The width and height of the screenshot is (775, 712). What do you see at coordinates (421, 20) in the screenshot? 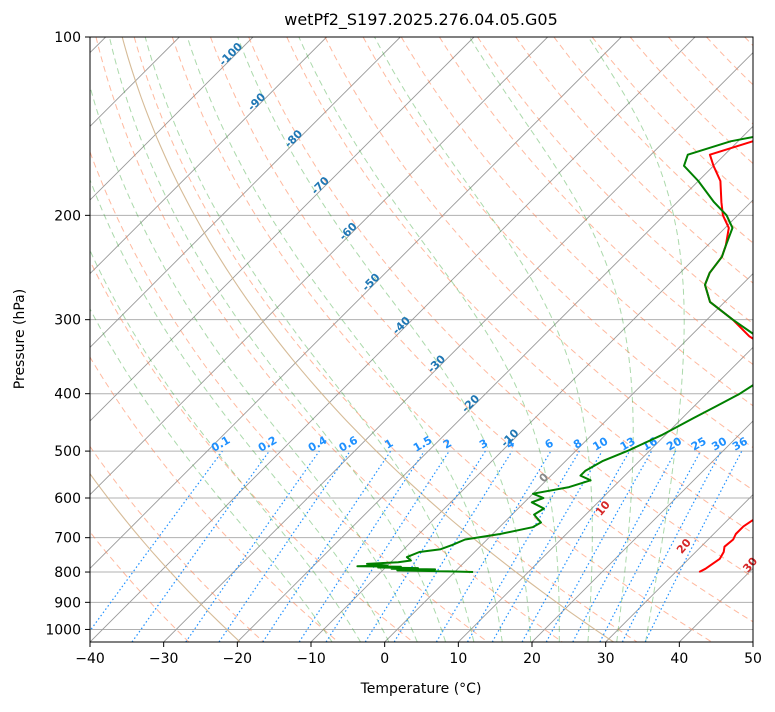
I see `chart-title: wetPf2_S197.2025.276.04.05.G05` at bounding box center [421, 20].